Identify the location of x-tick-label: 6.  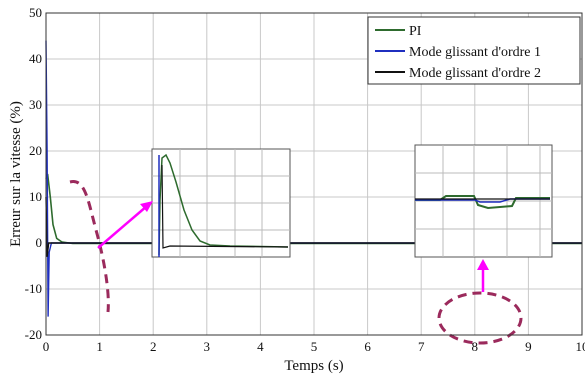
(367, 346).